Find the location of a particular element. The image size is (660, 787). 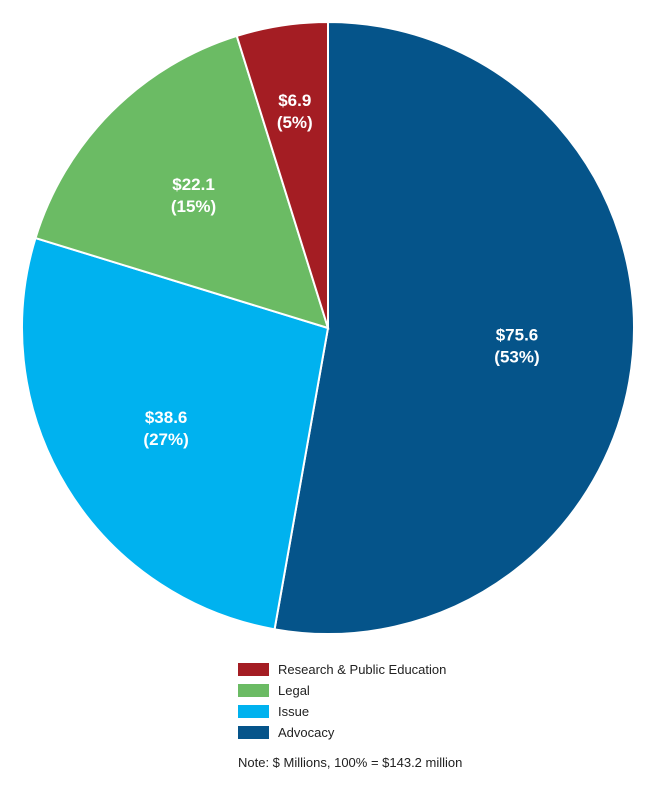

legend-item-advocacy: Advocacy is located at coordinates (342, 732).